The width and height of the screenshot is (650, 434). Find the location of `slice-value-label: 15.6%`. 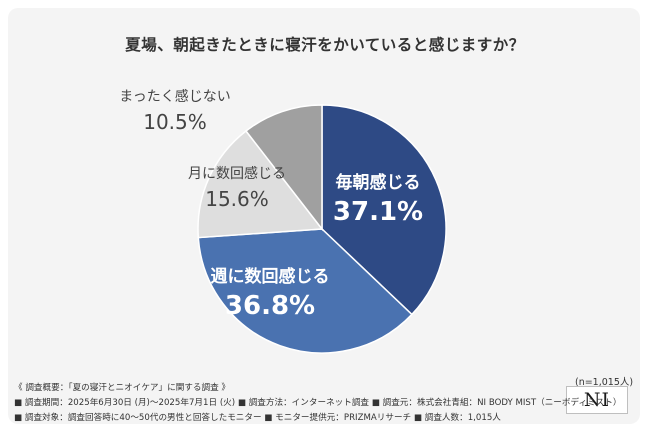

slice-value-label: 15.6% is located at coordinates (237, 199).